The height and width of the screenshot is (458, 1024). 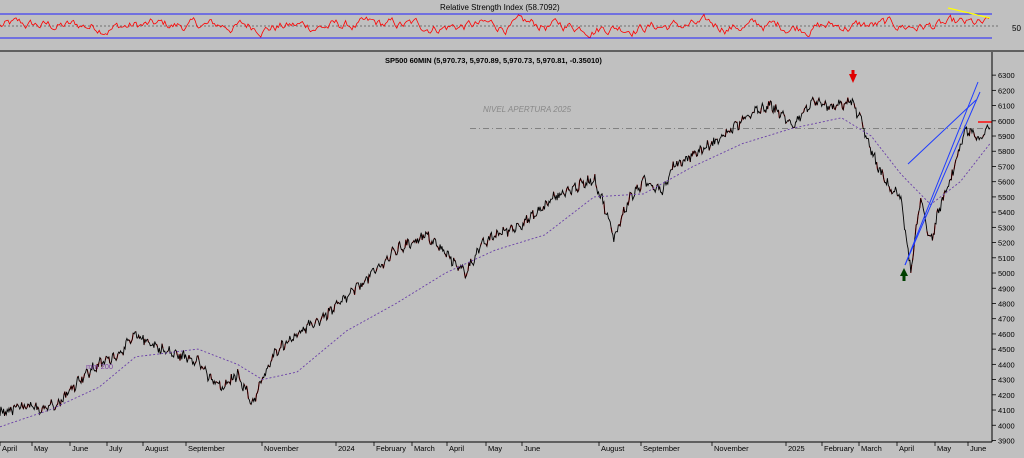 I want to click on y-tick-label: 6200, so click(x=1006, y=90).